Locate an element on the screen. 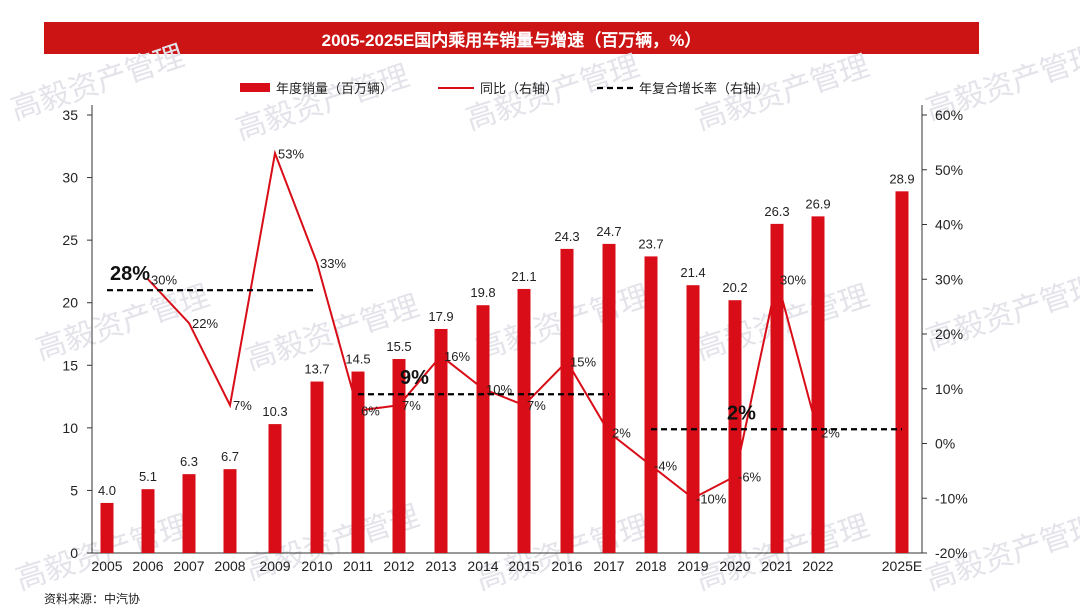 This screenshot has width=1080, height=613. bar-value-label: 17.9 is located at coordinates (440, 316).